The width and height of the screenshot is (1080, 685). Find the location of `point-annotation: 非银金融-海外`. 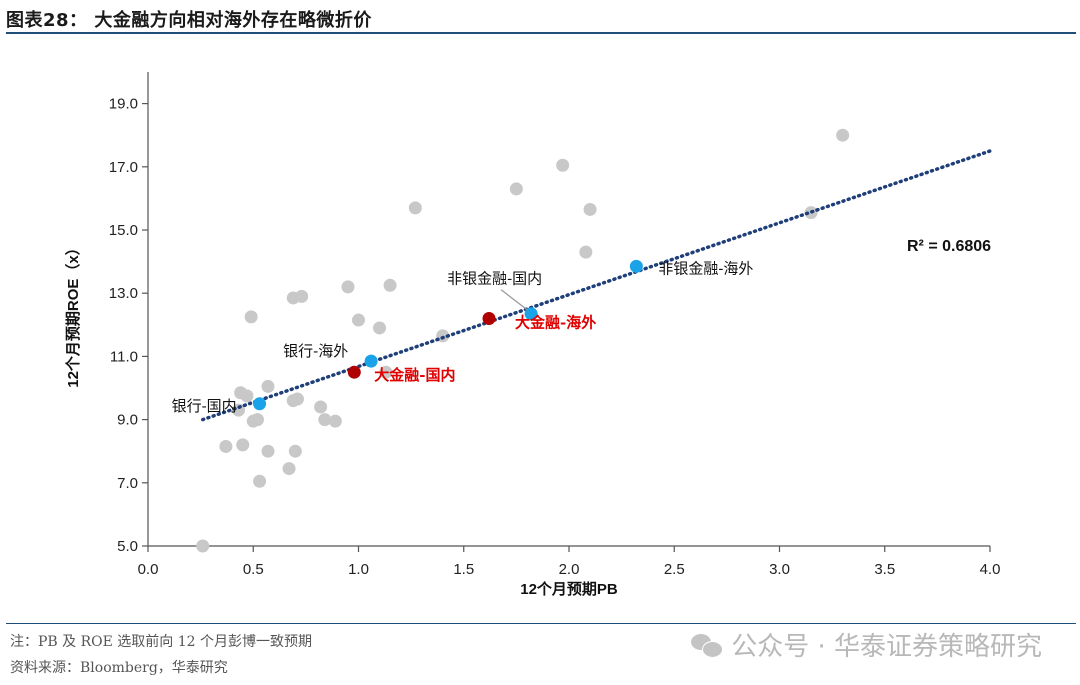

point-annotation: 非银金融-海外 is located at coordinates (705, 268).